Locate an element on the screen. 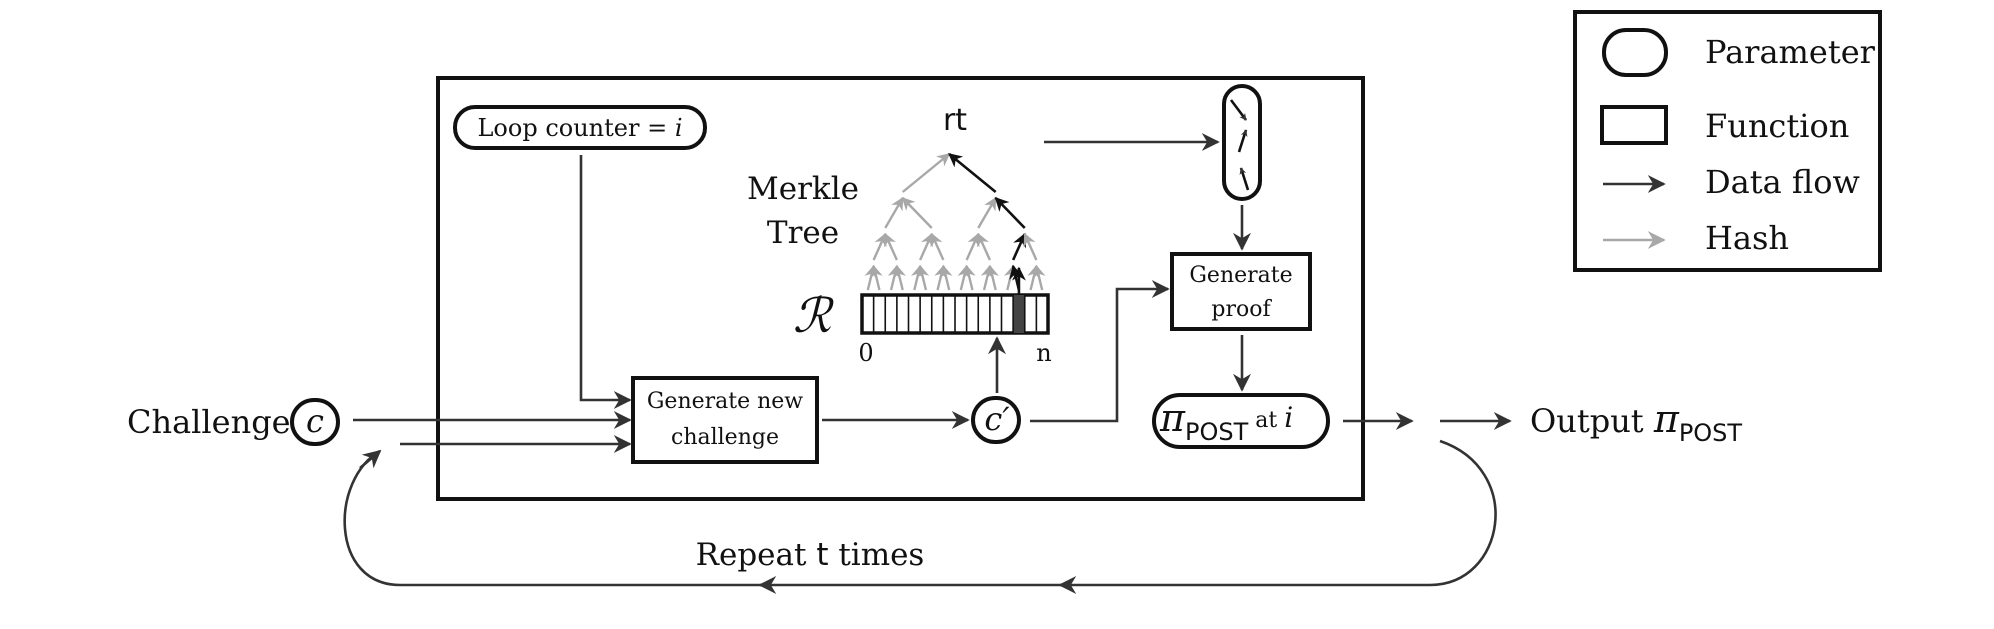 The image size is (1994, 629). new-challenge-to-proof-arrow is located at coordinates (1100, 351).